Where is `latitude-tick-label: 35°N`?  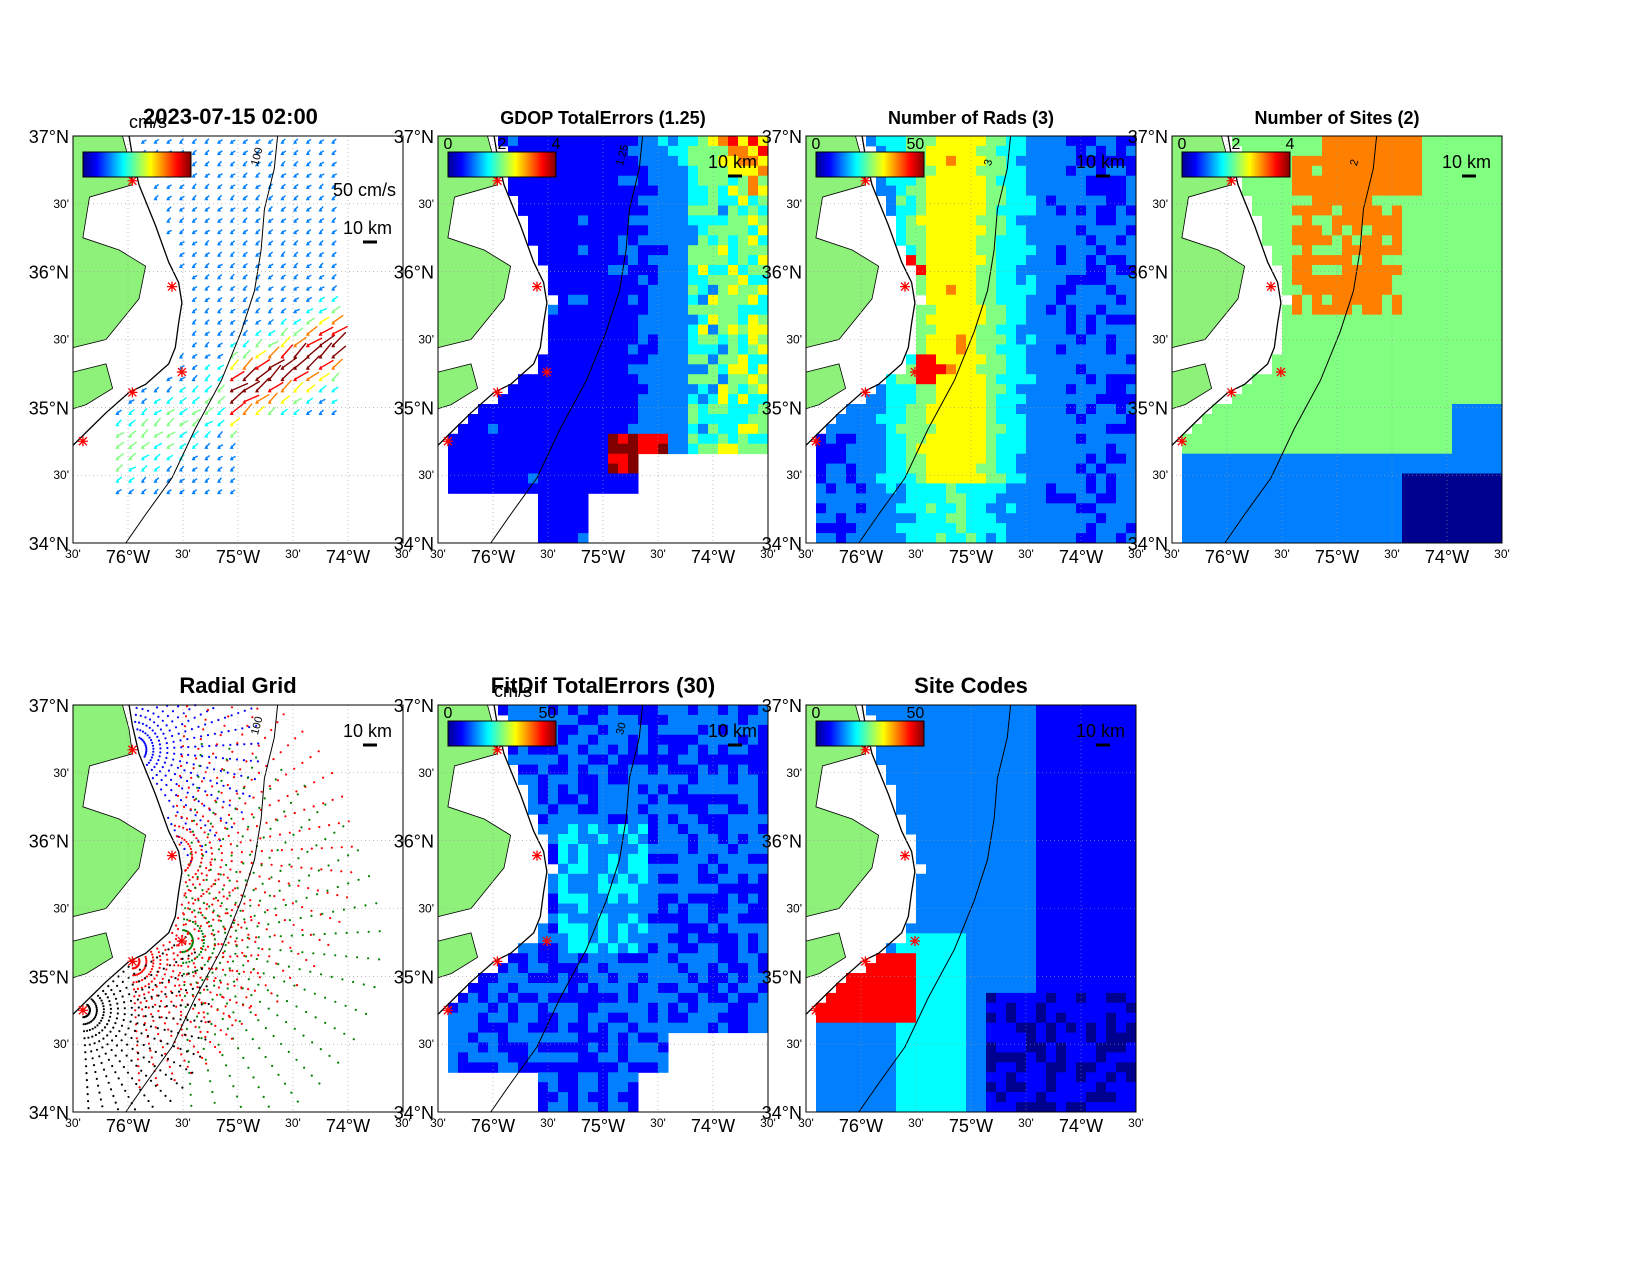
latitude-tick-label: 35°N is located at coordinates (414, 408).